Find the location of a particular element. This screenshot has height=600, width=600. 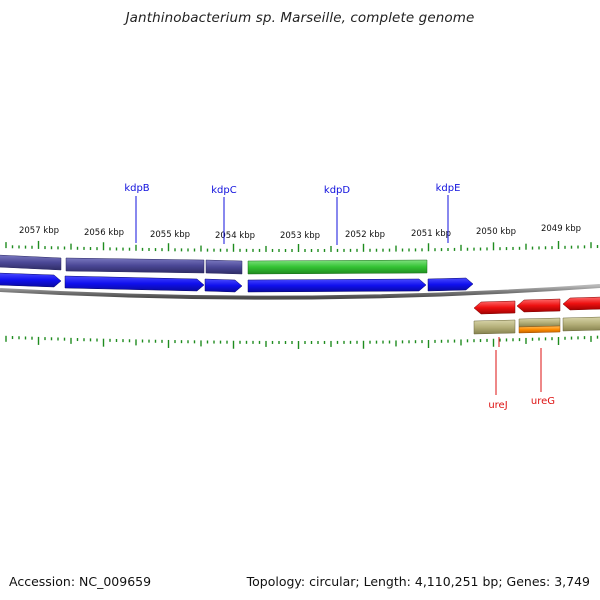

accession-text: Accession: NC_009659 is located at coordinates (80, 581).